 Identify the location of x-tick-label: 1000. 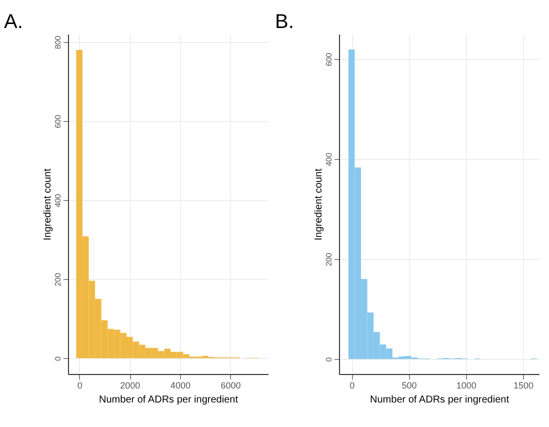
(466, 385).